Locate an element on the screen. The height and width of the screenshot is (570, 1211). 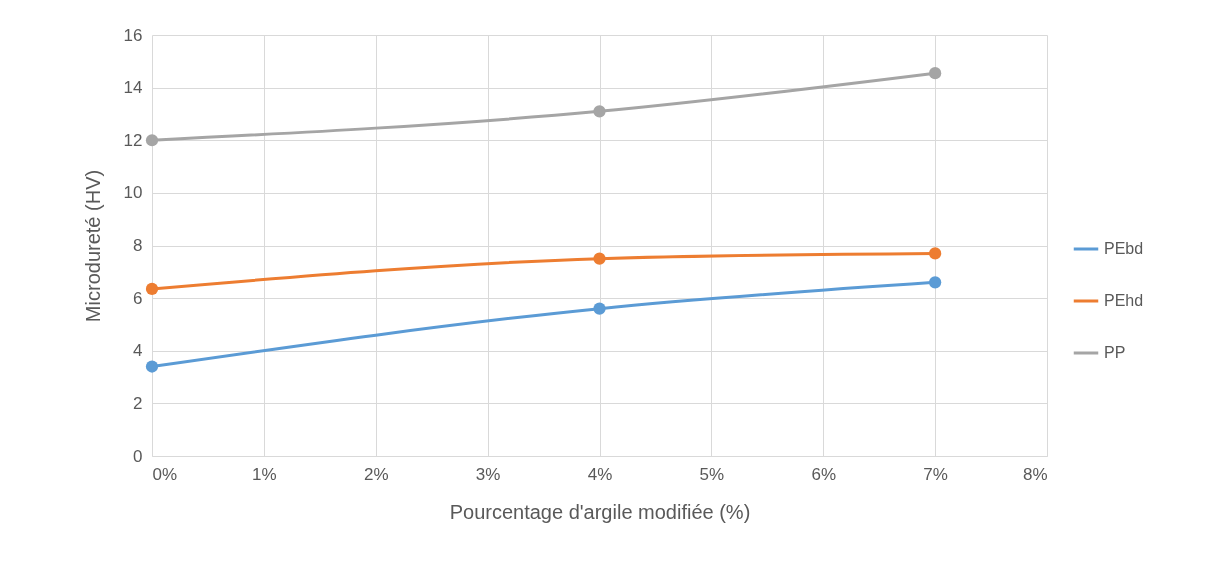
y-tick-label: 0 is located at coordinates (138, 456).